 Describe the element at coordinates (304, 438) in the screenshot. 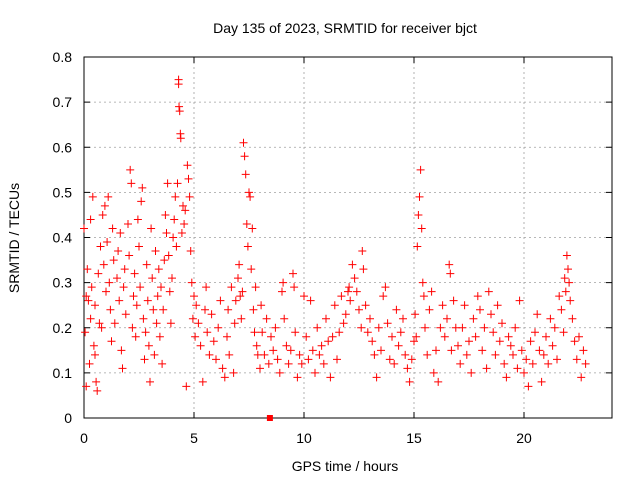

I see `x-tick-label: 10` at that location.